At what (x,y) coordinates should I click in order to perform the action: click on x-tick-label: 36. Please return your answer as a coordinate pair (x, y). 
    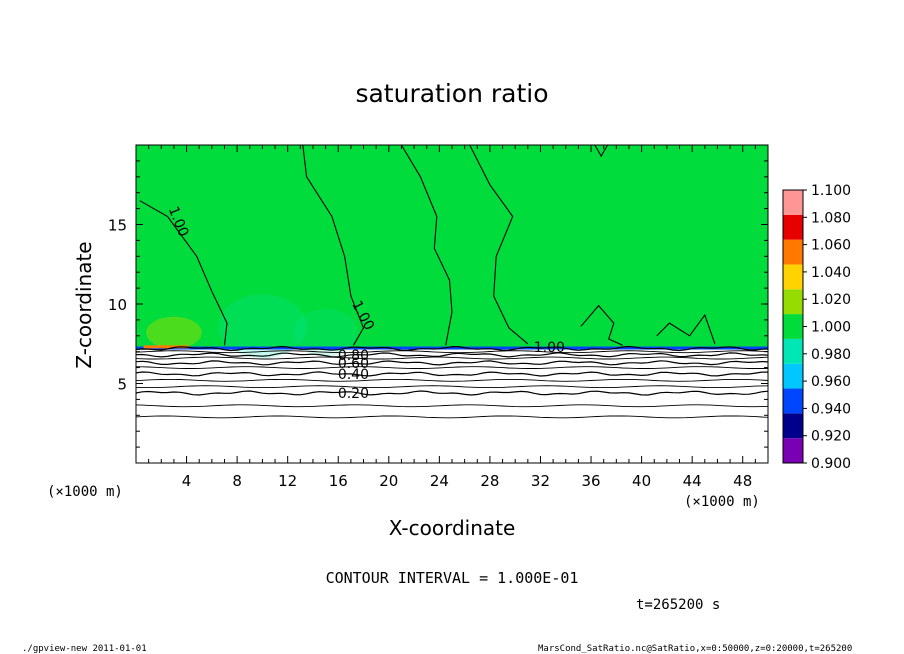
    Looking at the image, I should click on (590, 481).